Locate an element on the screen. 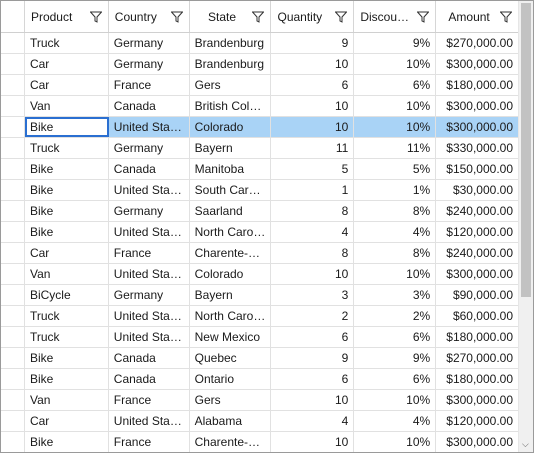 The image size is (534, 453). cell-quantity: 11 is located at coordinates (313, 148).